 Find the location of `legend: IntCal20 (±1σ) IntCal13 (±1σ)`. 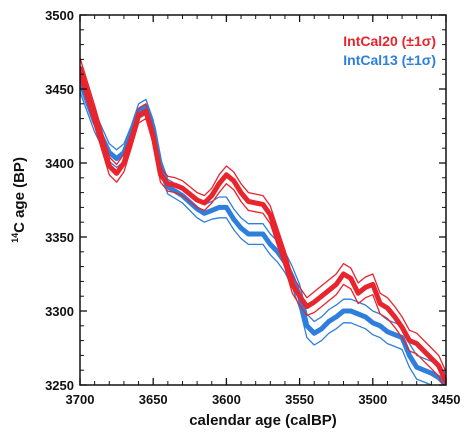

legend: IntCal20 (±1σ) IntCal13 (±1σ) is located at coordinates (389, 50).